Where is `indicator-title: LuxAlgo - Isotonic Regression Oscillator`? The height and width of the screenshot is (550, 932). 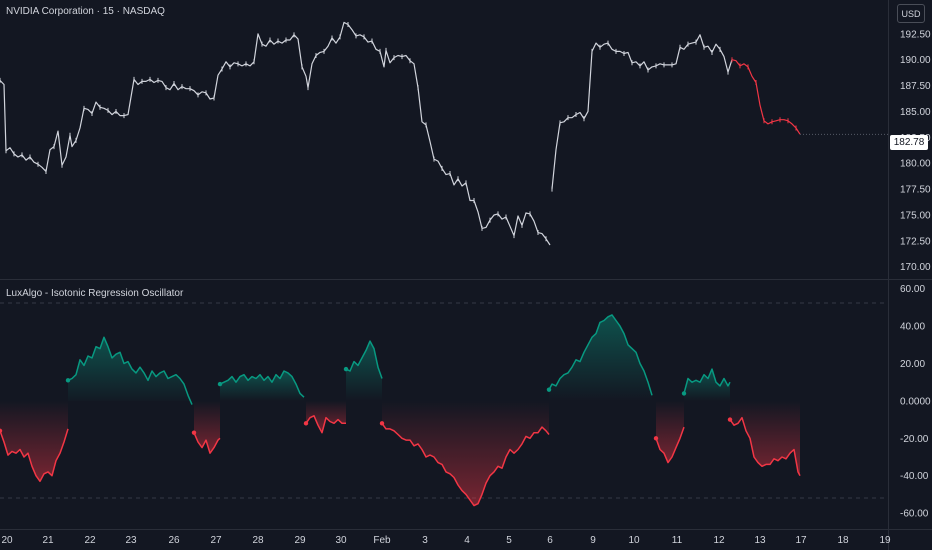
indicator-title: LuxAlgo - Isotonic Regression Oscillator is located at coordinates (95, 293).